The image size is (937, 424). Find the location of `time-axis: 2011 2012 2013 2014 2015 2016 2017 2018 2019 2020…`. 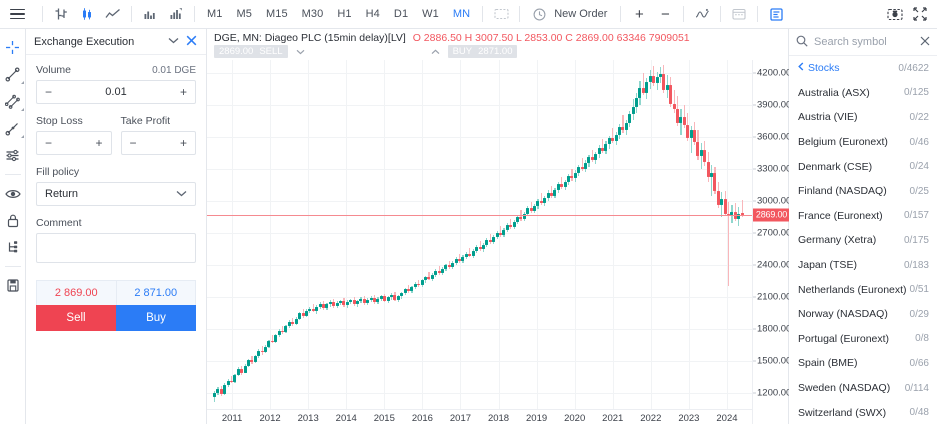

time-axis: 2011 2012 2013 2014 2015 2016 2017 2018 2019 2020… is located at coordinates (479, 416).